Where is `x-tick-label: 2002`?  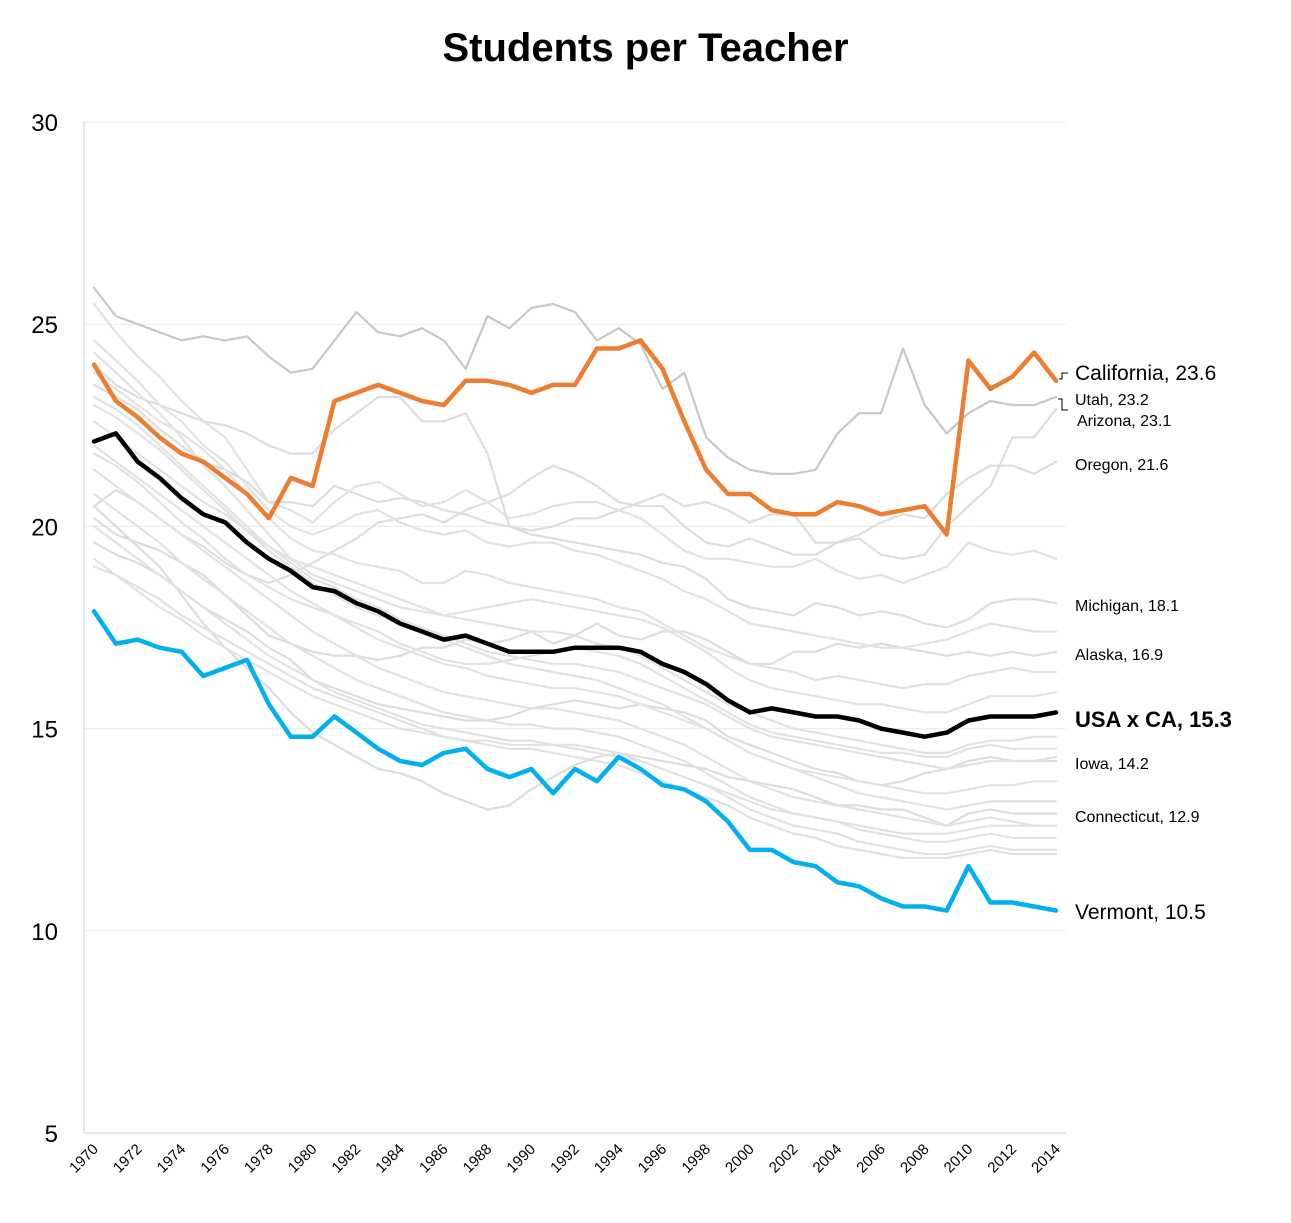 x-tick-label: 2002 is located at coordinates (784, 1159).